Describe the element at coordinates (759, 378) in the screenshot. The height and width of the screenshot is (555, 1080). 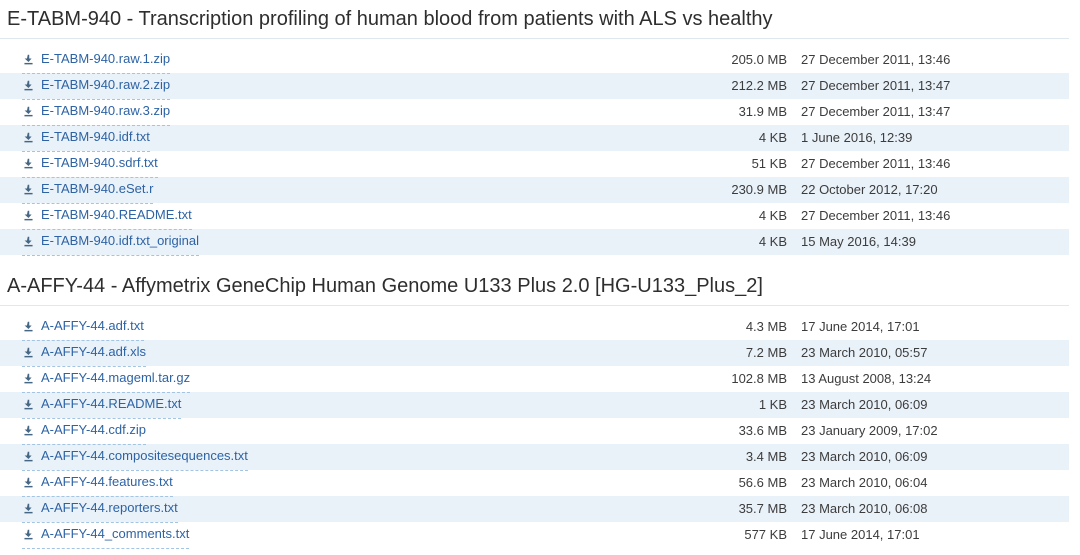
I see `file-size: 102.8 MB` at that location.